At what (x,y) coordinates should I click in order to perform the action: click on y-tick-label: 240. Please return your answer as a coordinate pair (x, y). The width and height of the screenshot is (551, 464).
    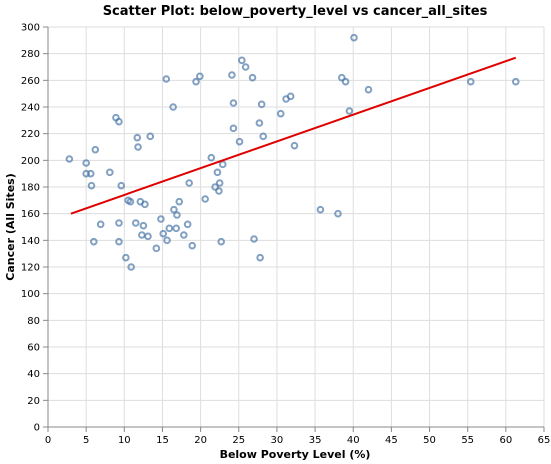
    Looking at the image, I should click on (30, 108).